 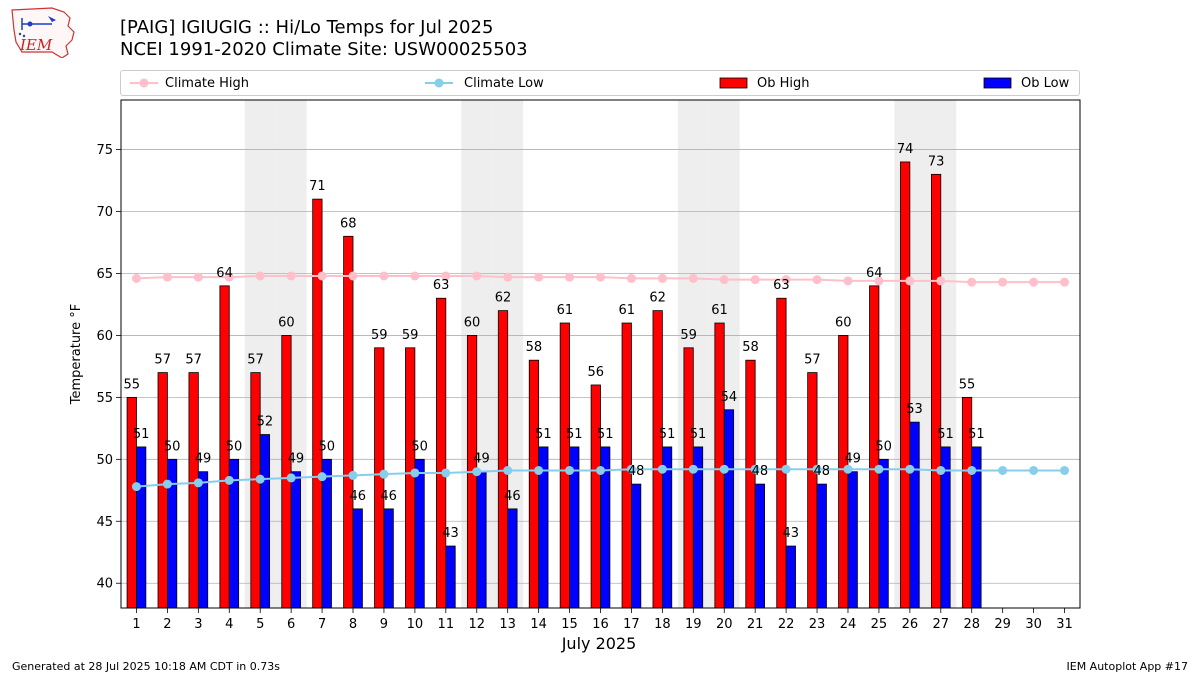 What do you see at coordinates (504, 83) in the screenshot?
I see `legend-label-climate-low: Climate Low` at bounding box center [504, 83].